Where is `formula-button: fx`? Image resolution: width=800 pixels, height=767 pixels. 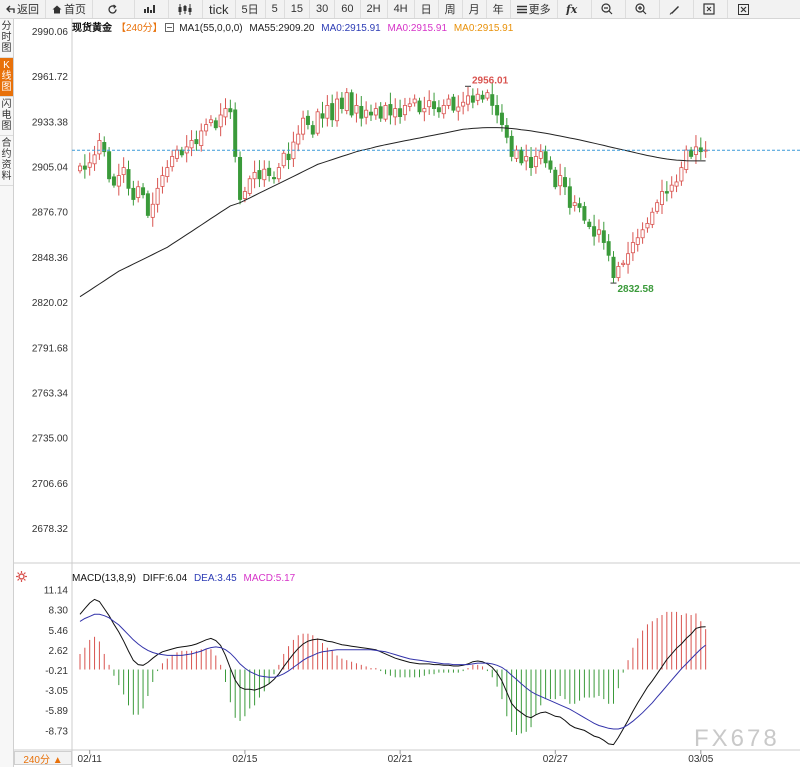
formula-button: fx is located at coordinates (575, 9).